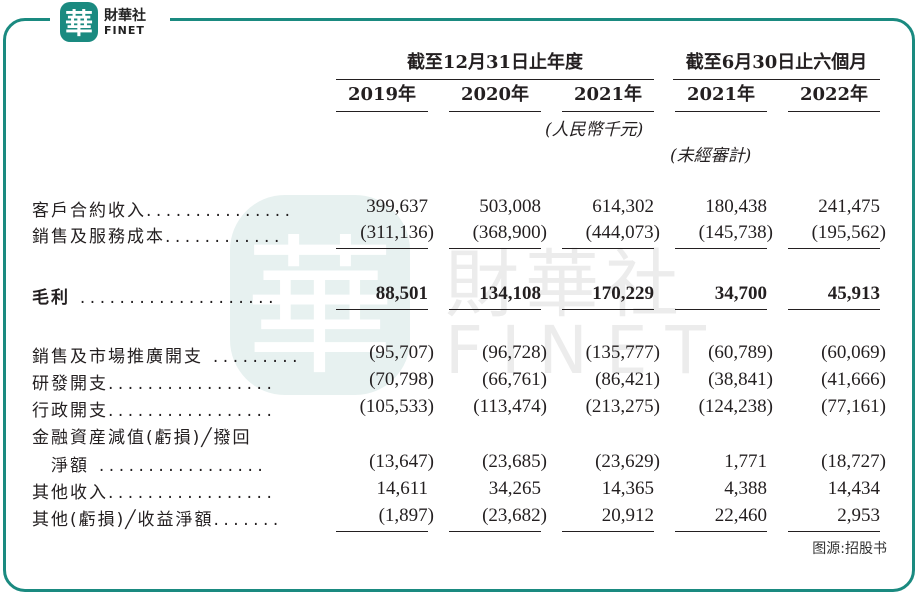  What do you see at coordinates (608, 96) in the screenshot?
I see `column-header-2021: 2021年` at bounding box center [608, 96].